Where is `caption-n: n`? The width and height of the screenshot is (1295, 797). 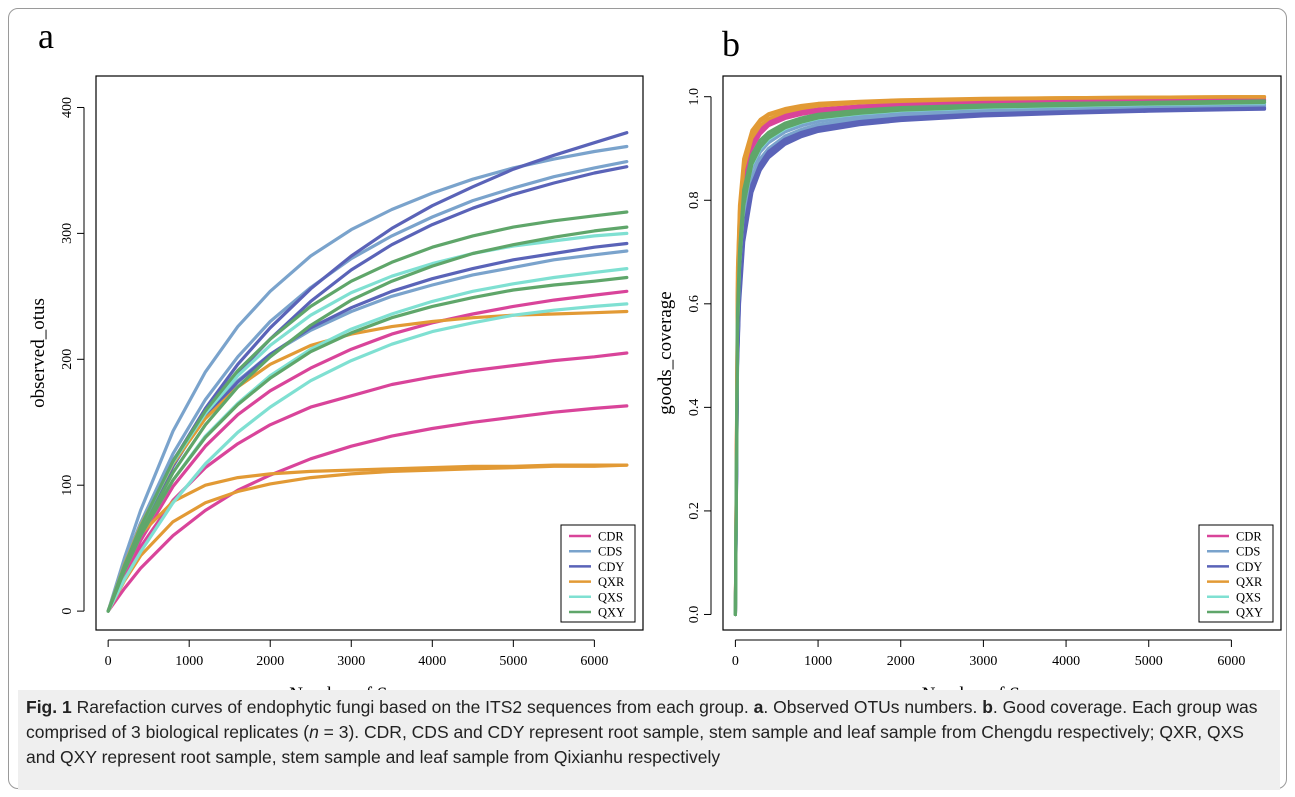
caption-n: n is located at coordinates (314, 732).